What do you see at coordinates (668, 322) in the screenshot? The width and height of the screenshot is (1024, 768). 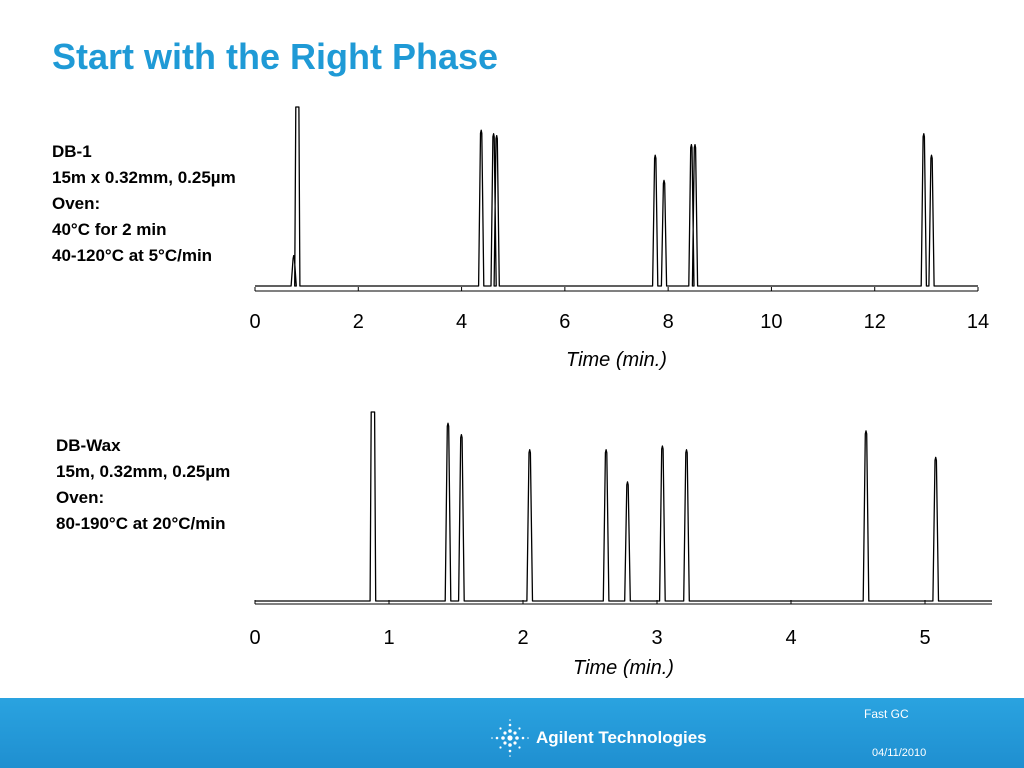 I see `x-tick-label-0-4: 8` at bounding box center [668, 322].